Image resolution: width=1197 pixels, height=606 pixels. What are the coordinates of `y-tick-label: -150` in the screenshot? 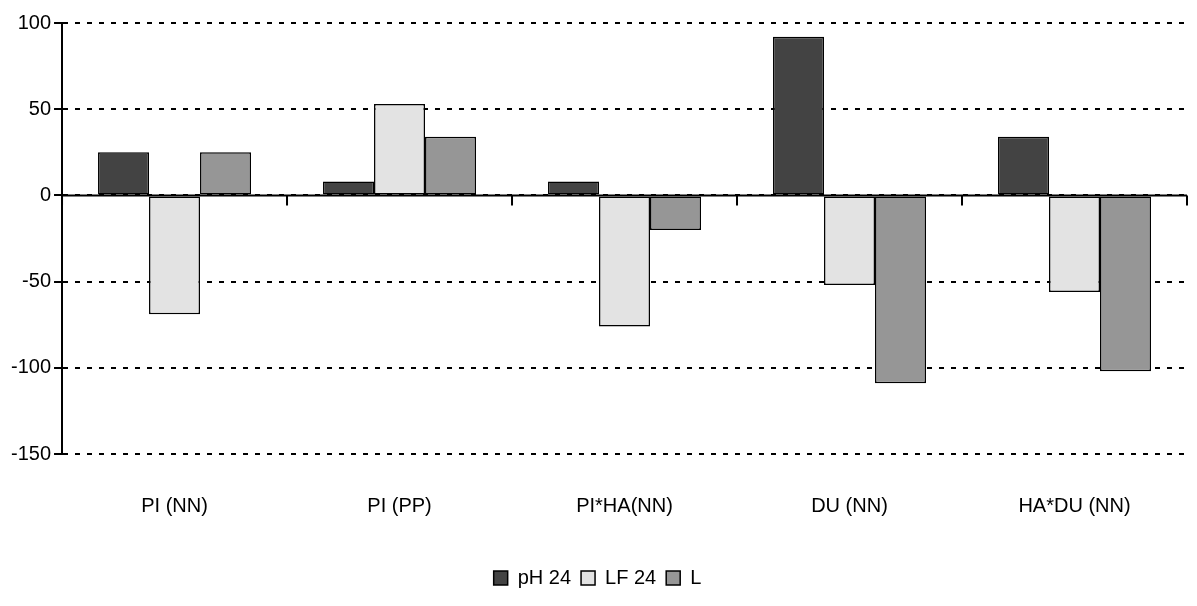 It's located at (31, 452).